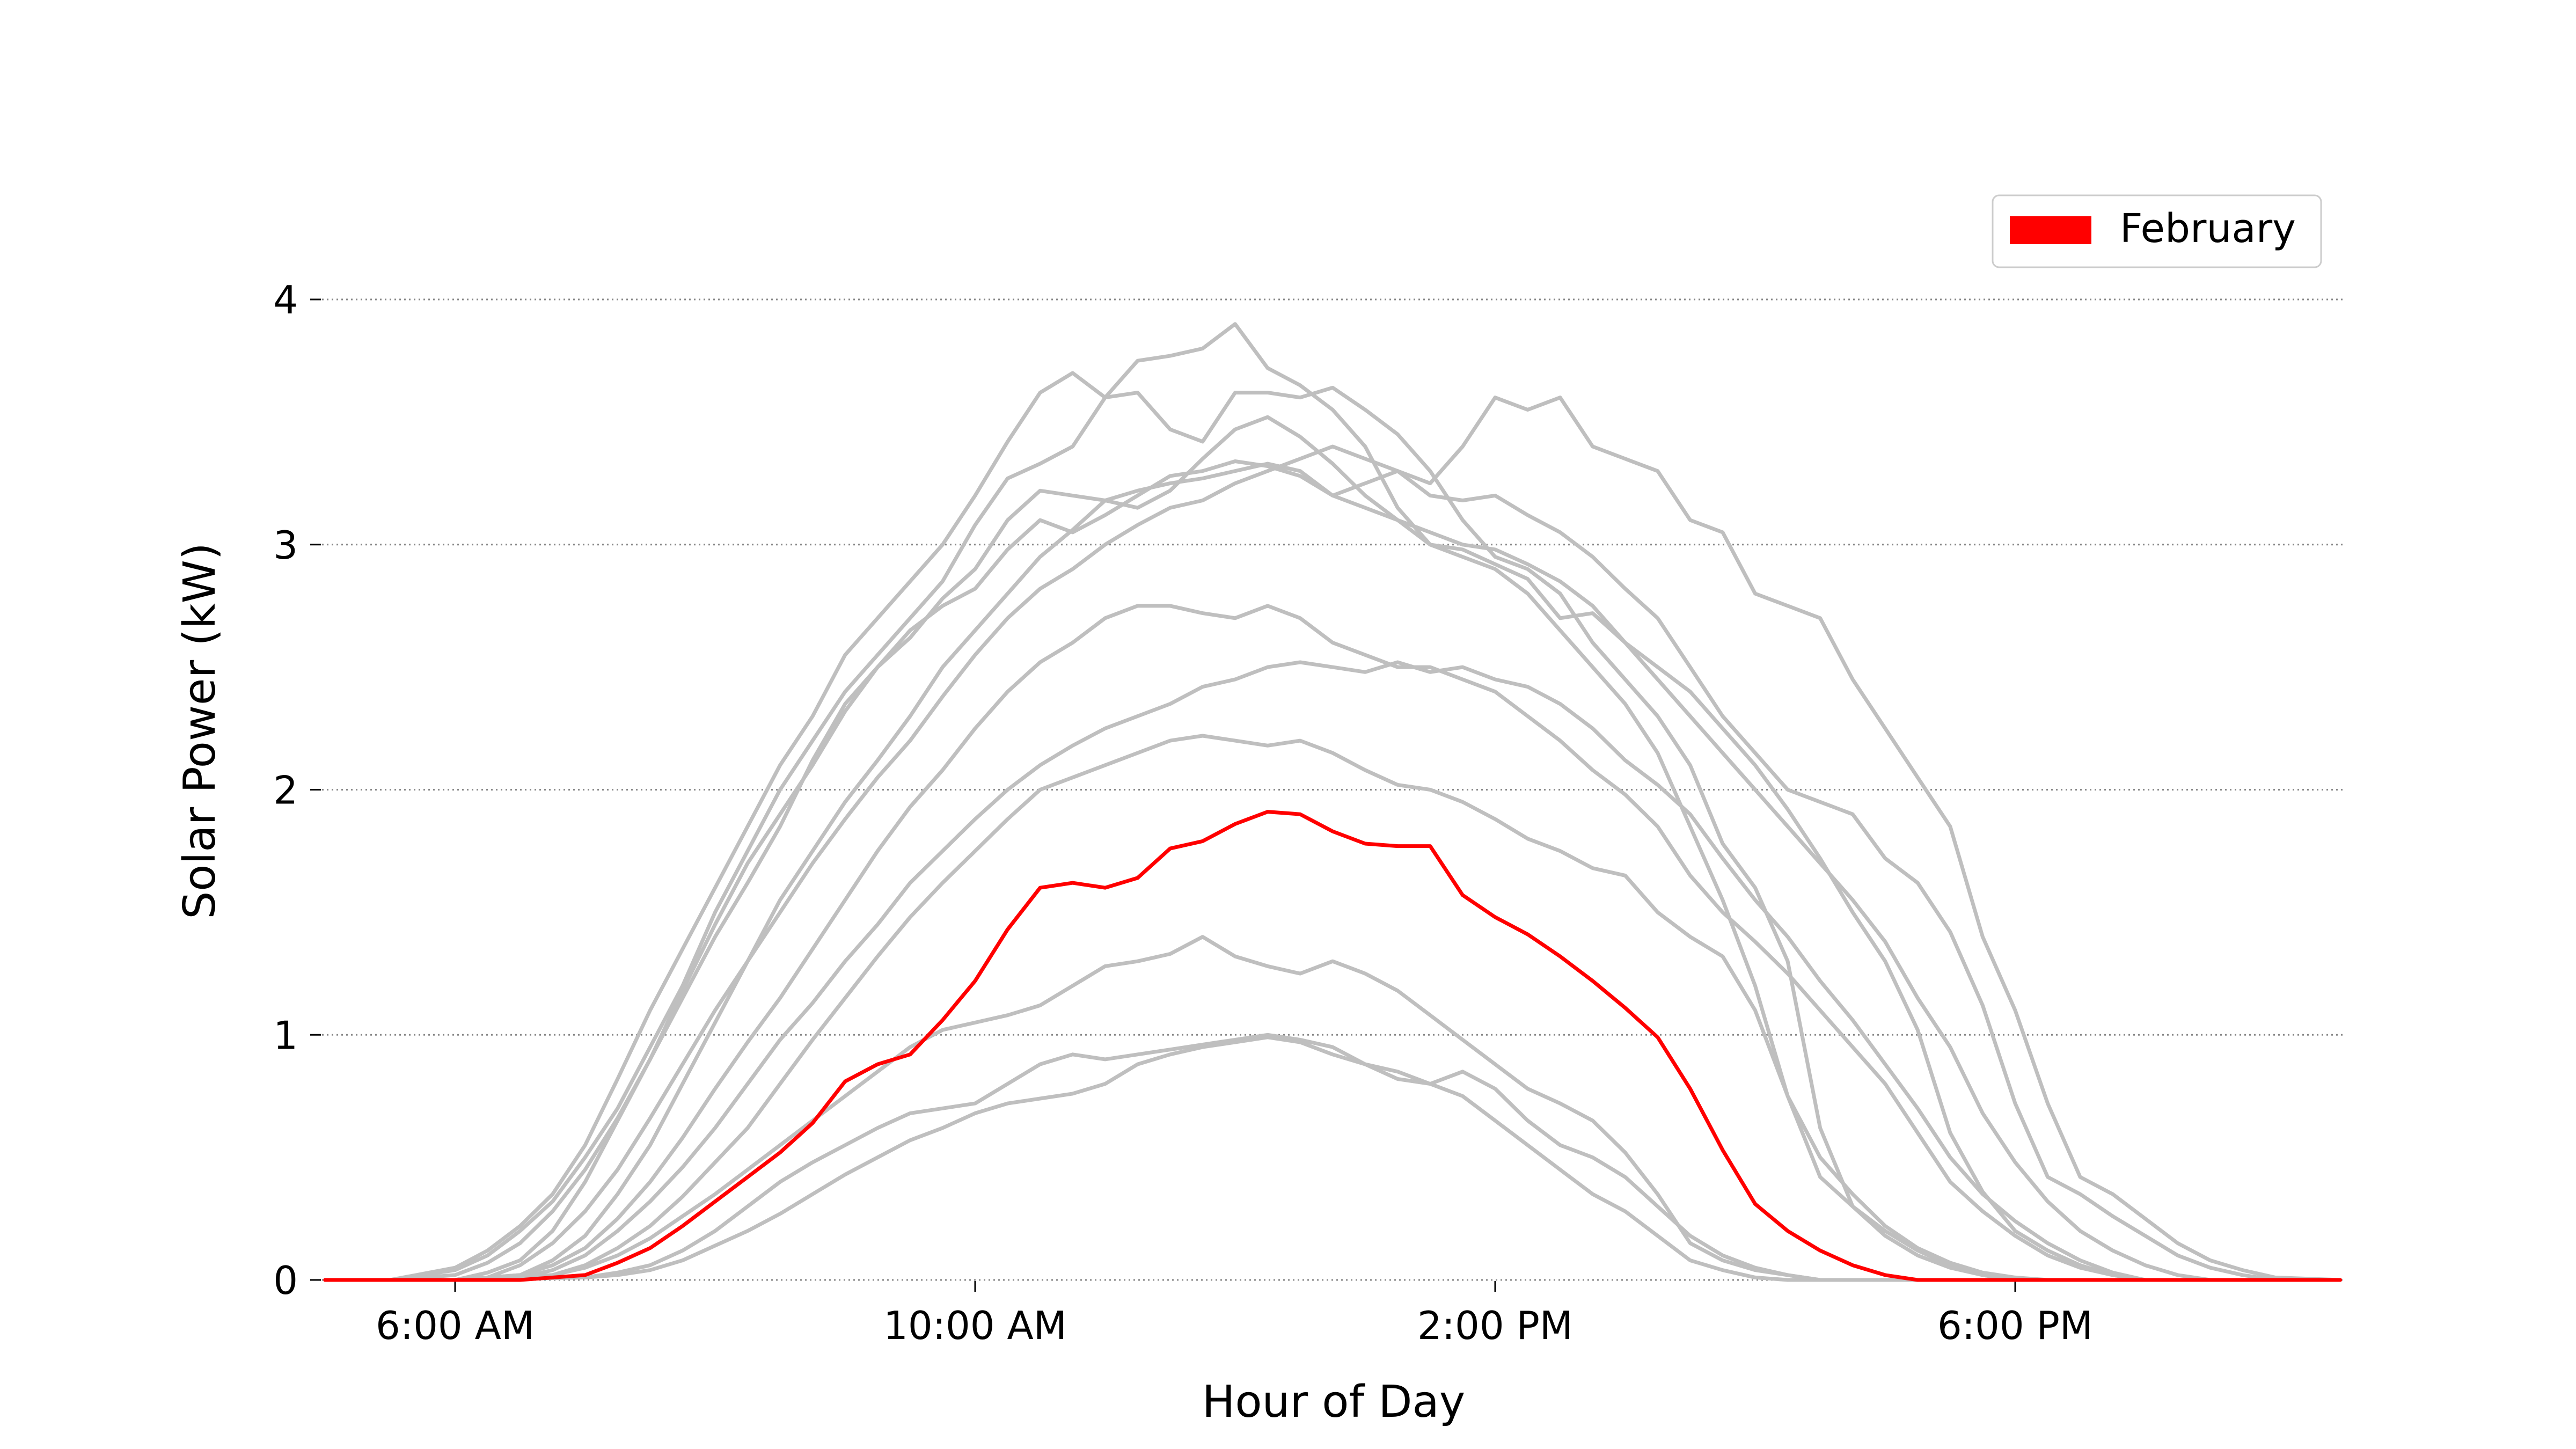 This screenshot has height=1449, width=2576. What do you see at coordinates (455, 1325) in the screenshot?
I see `x-tick-label-0: 6:00 AM` at bounding box center [455, 1325].